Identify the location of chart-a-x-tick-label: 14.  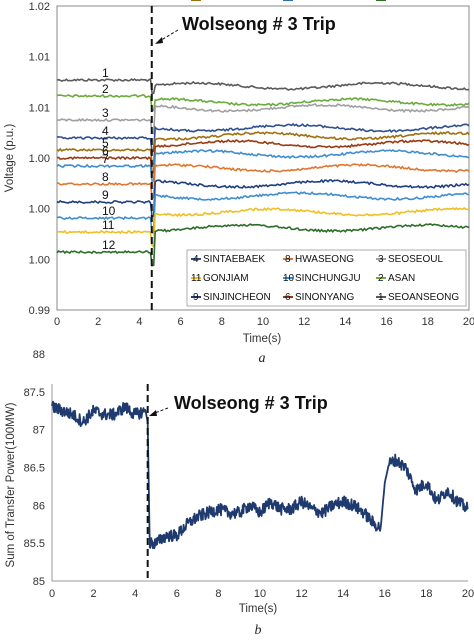
(345, 322).